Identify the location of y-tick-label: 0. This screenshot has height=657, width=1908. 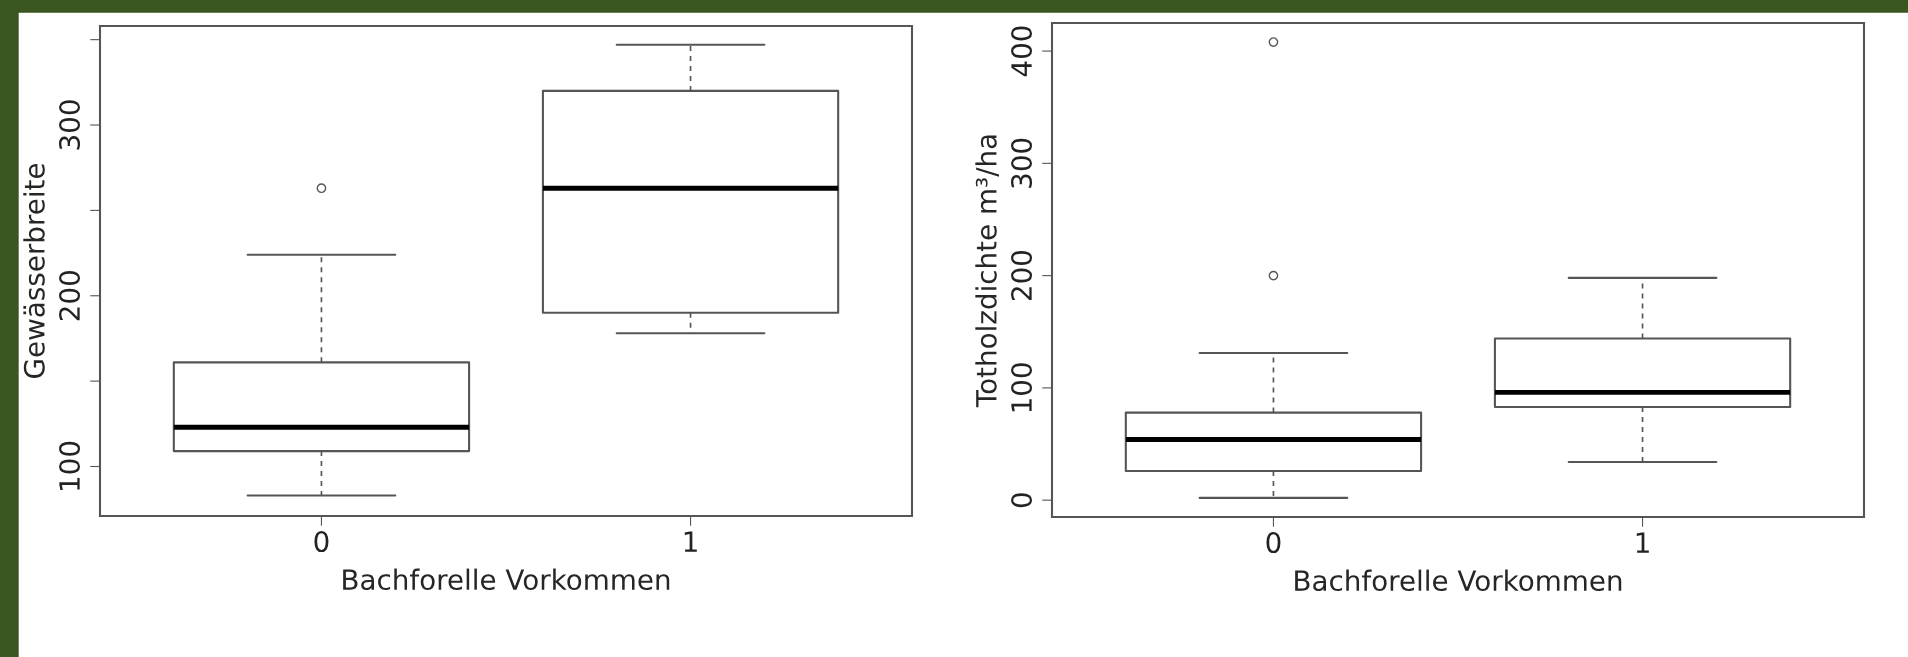
(1022, 500).